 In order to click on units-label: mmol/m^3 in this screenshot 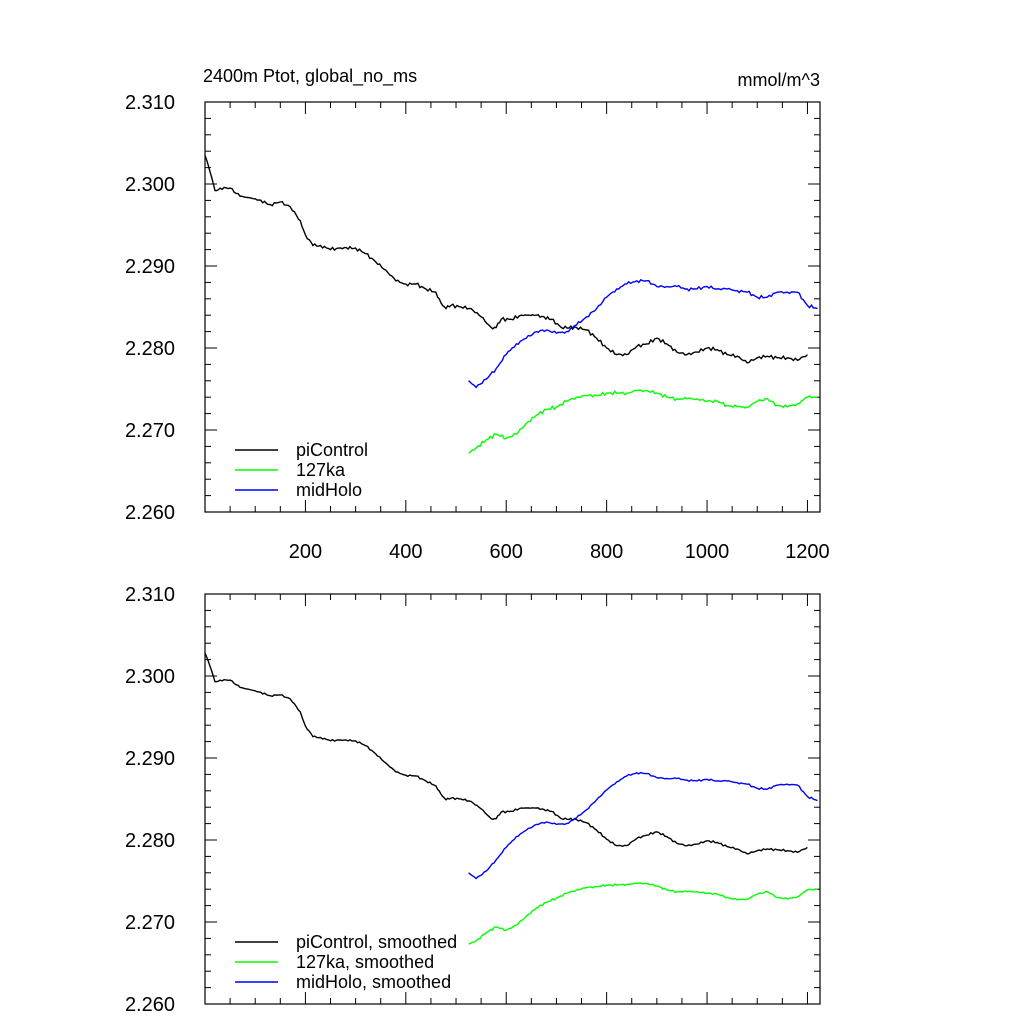, I will do `click(779, 80)`.